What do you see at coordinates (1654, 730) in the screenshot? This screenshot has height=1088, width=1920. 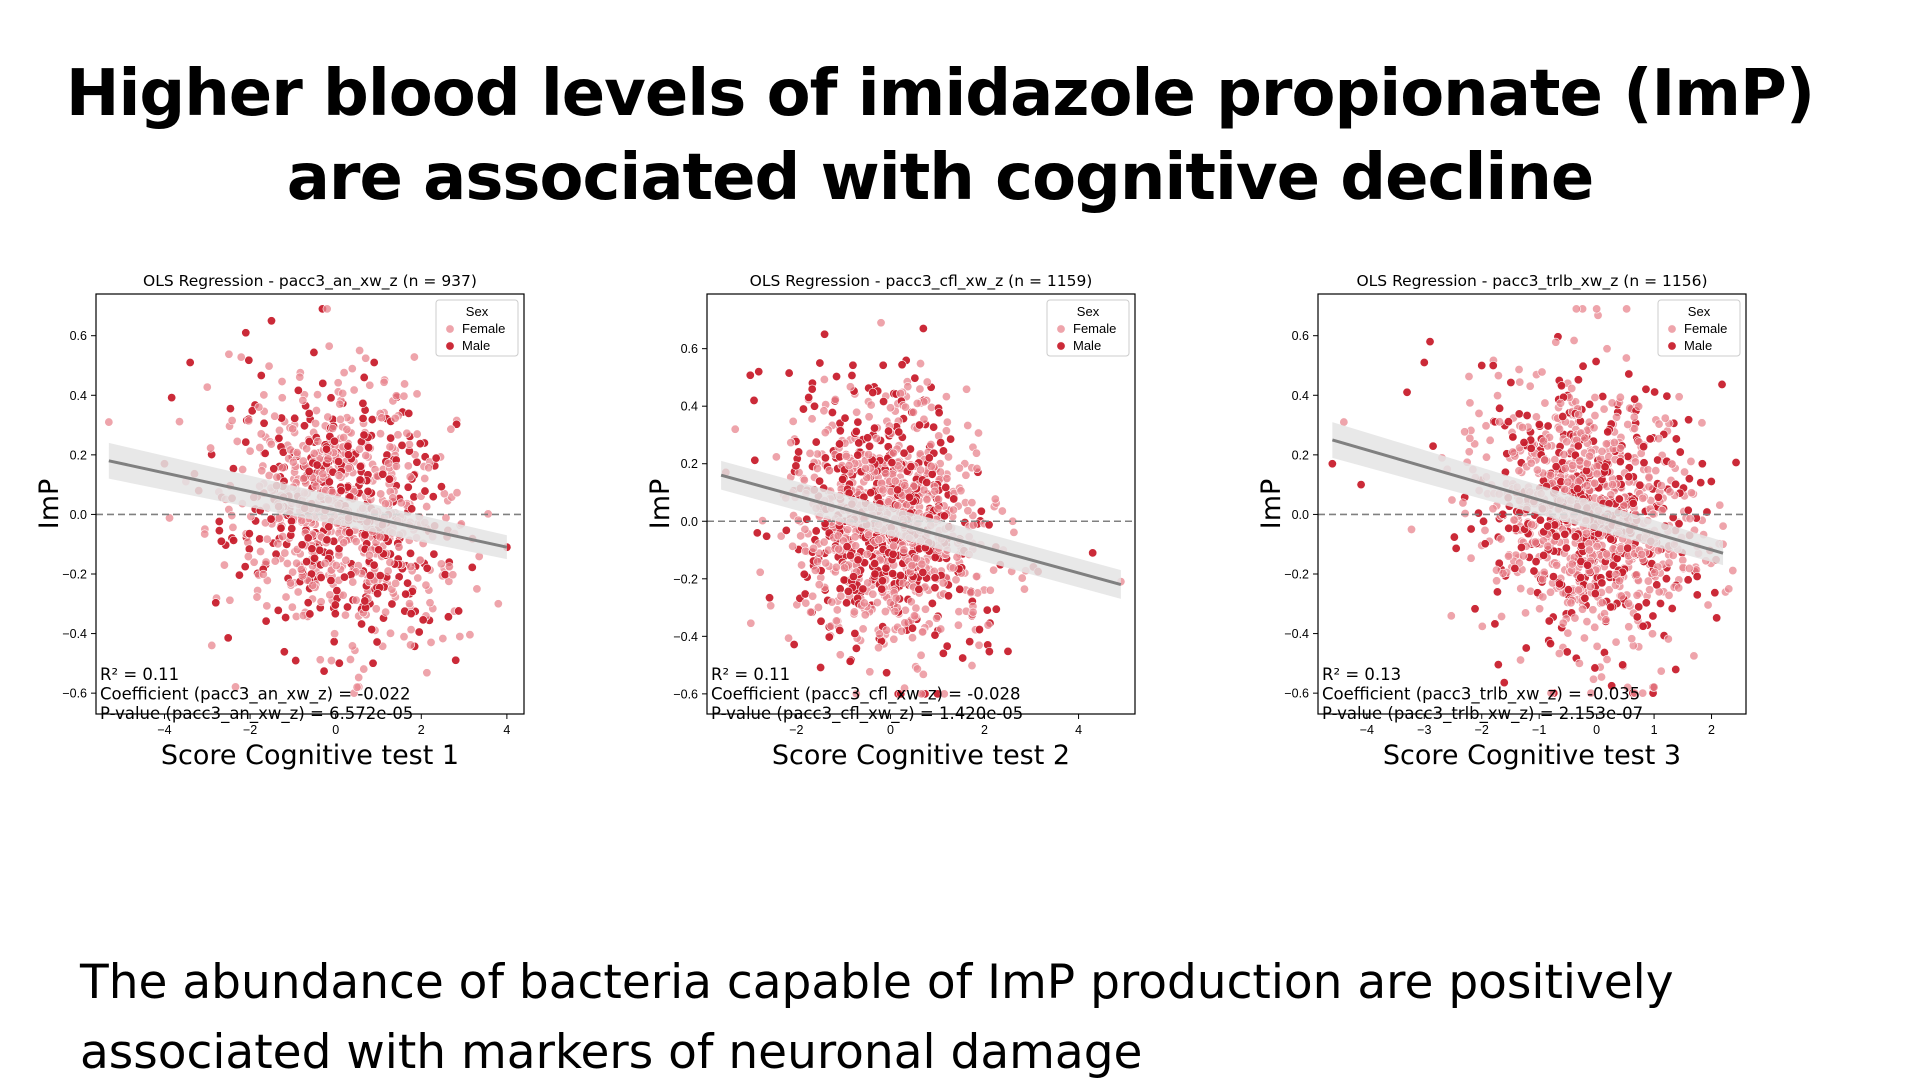 I see `x-tick-label: 1` at bounding box center [1654, 730].